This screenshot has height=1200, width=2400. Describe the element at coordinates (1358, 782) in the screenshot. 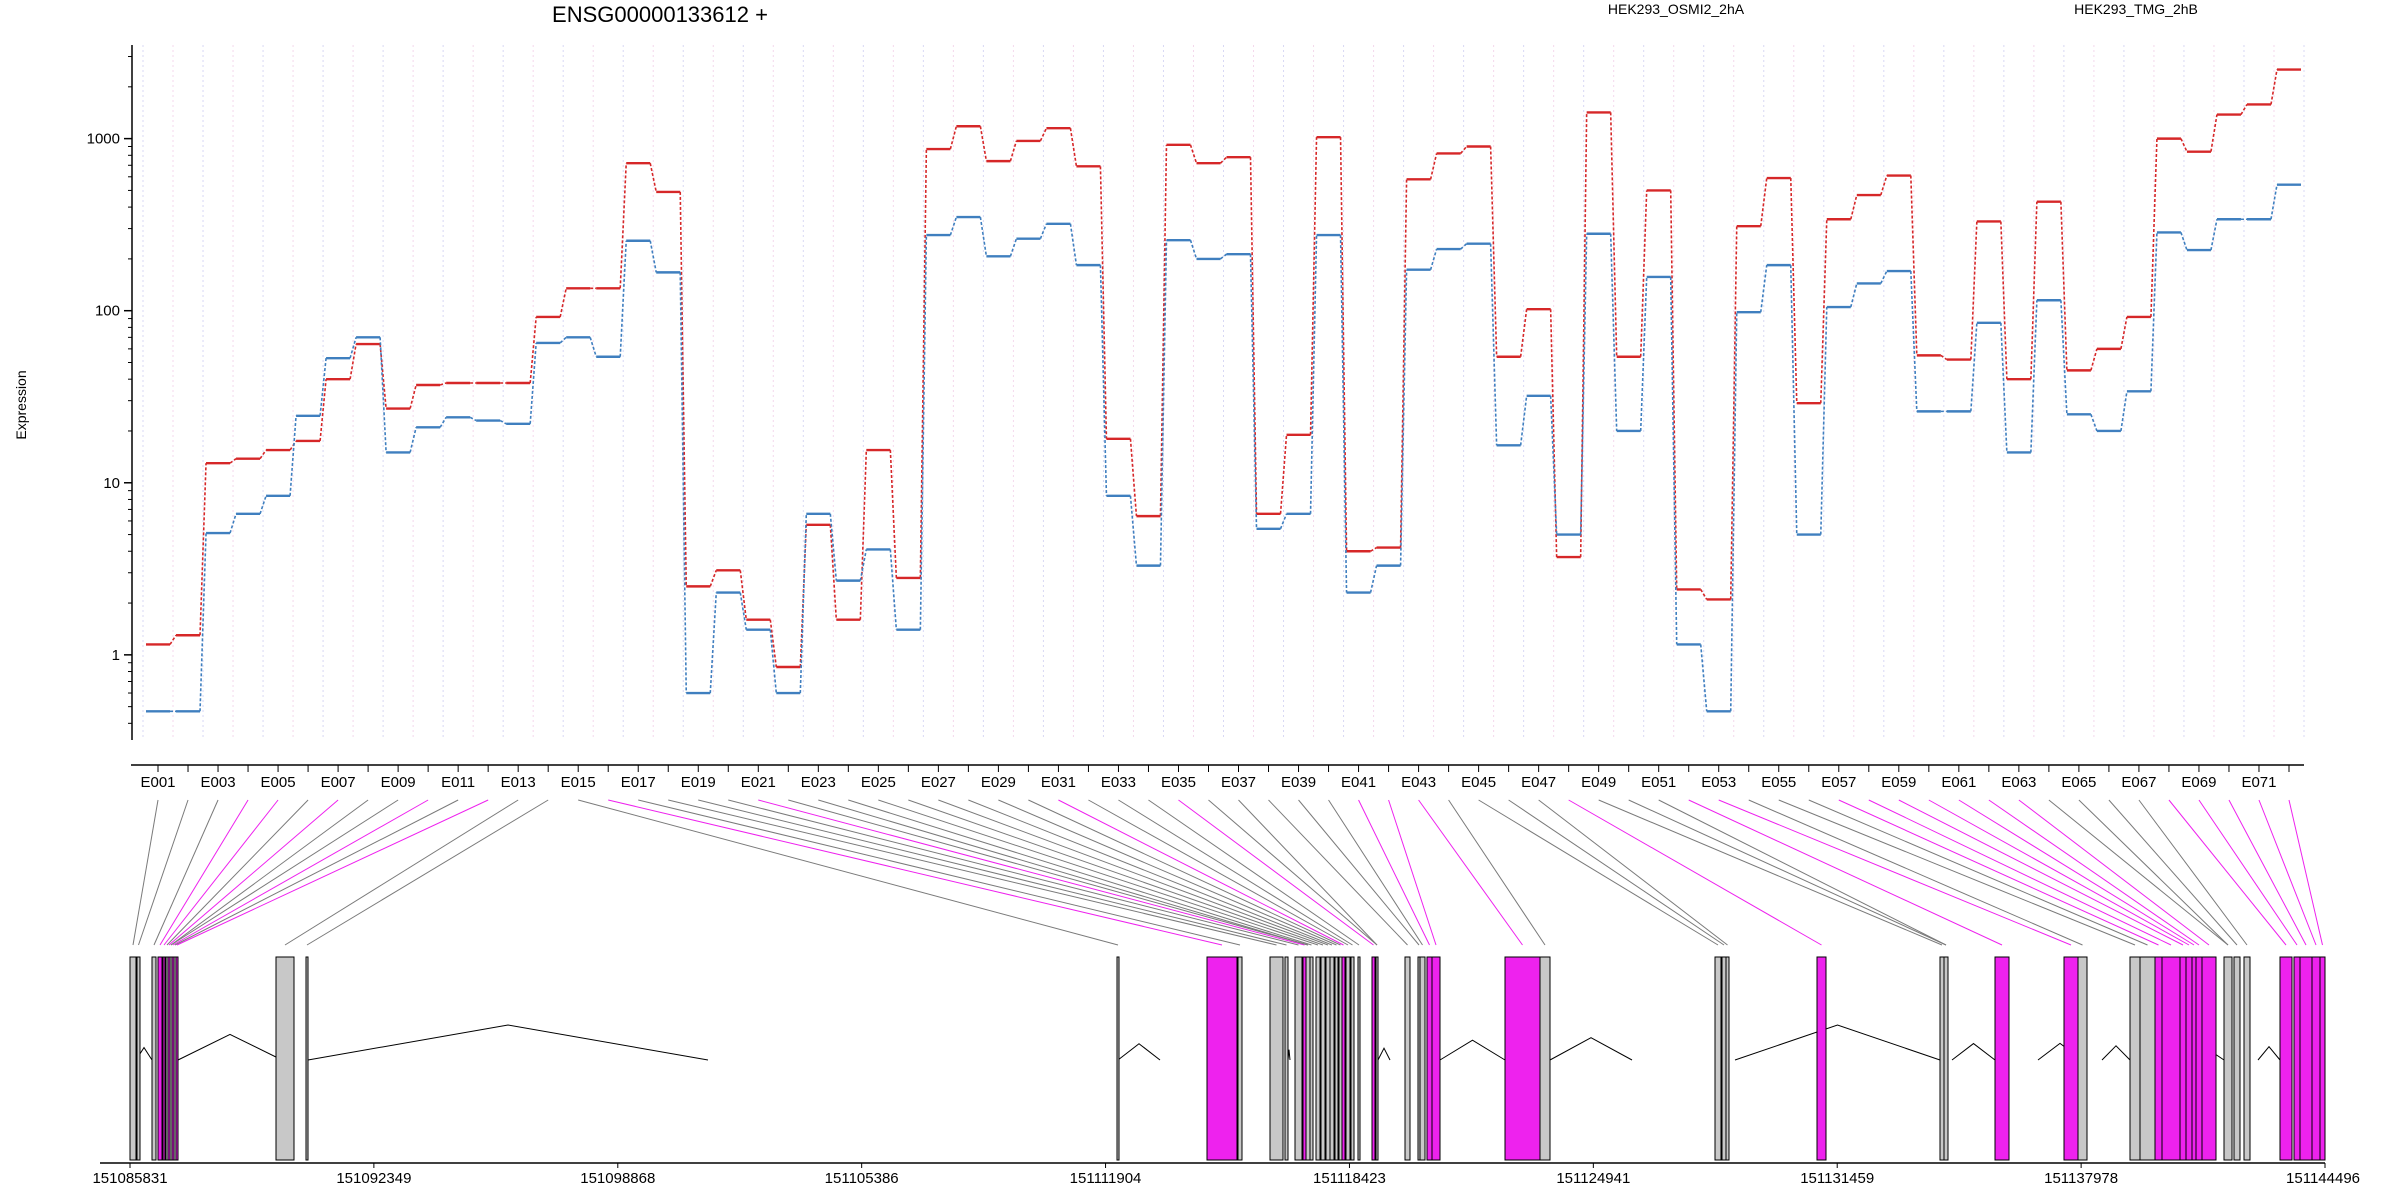

I see `x-tick-label: E041` at that location.